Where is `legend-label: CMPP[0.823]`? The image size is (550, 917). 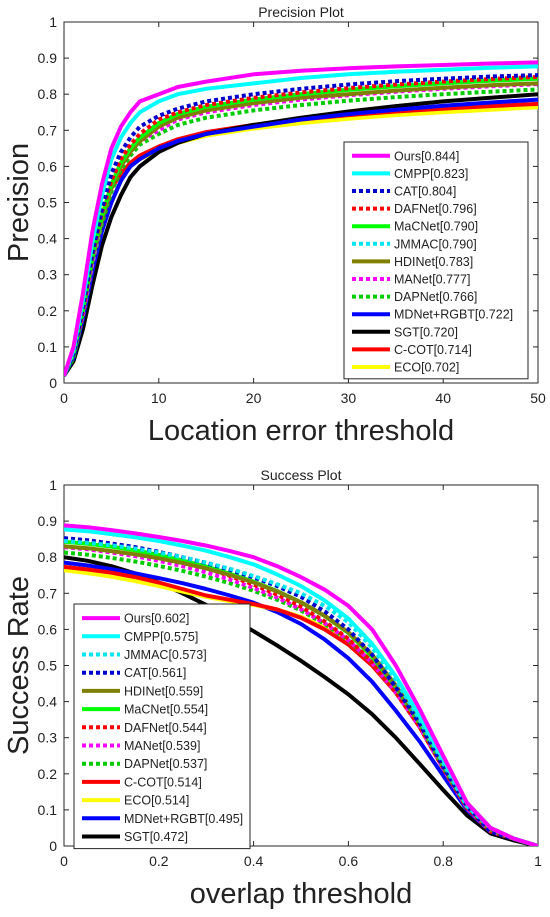 legend-label: CMPP[0.823] is located at coordinates (431, 174).